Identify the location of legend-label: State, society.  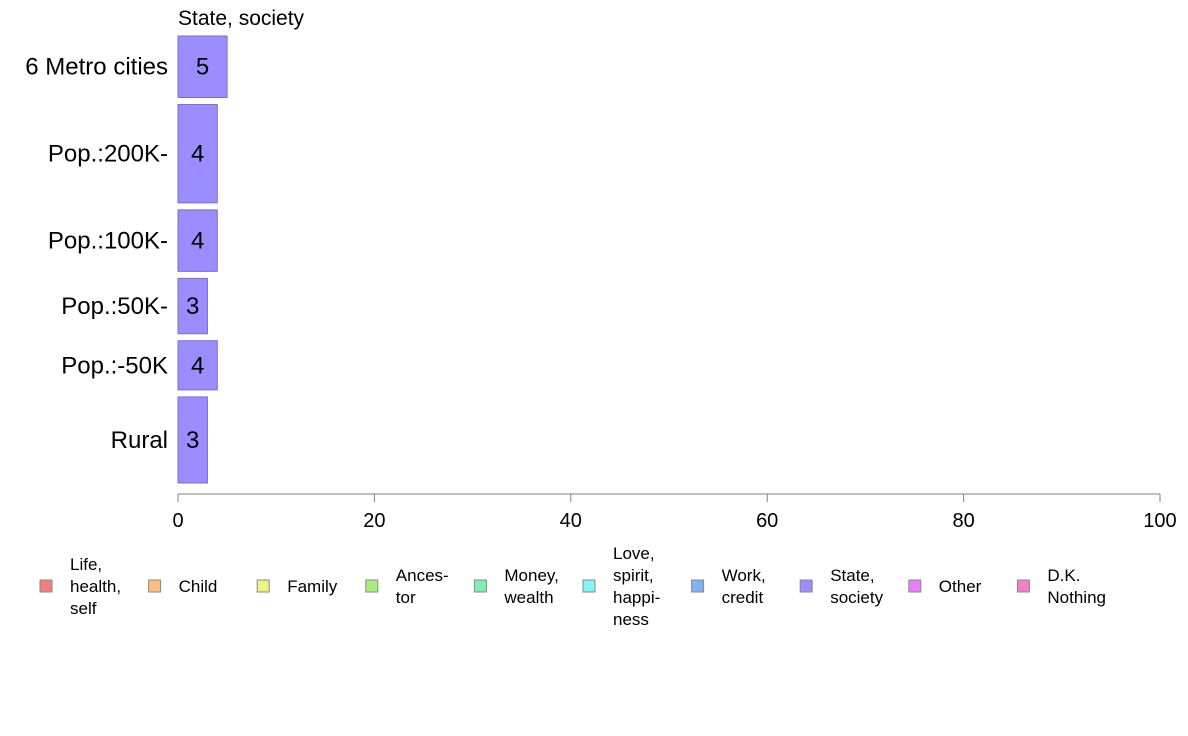
(856, 586).